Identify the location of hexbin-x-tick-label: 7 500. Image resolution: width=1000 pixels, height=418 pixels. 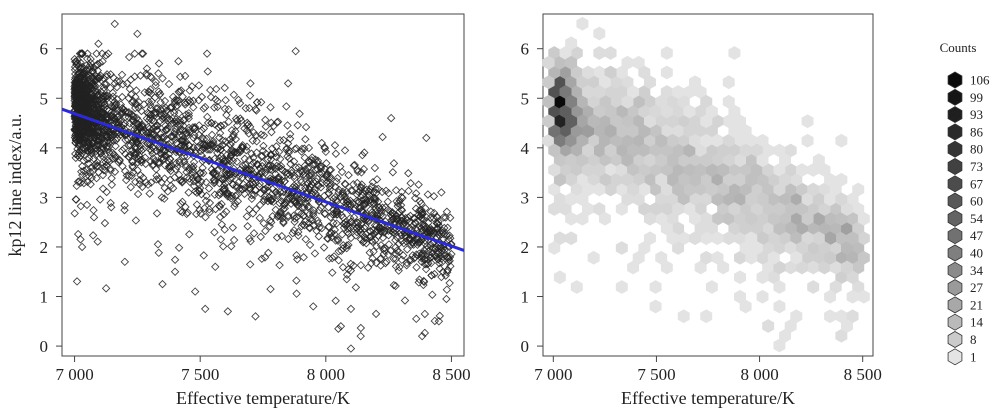
(656, 374).